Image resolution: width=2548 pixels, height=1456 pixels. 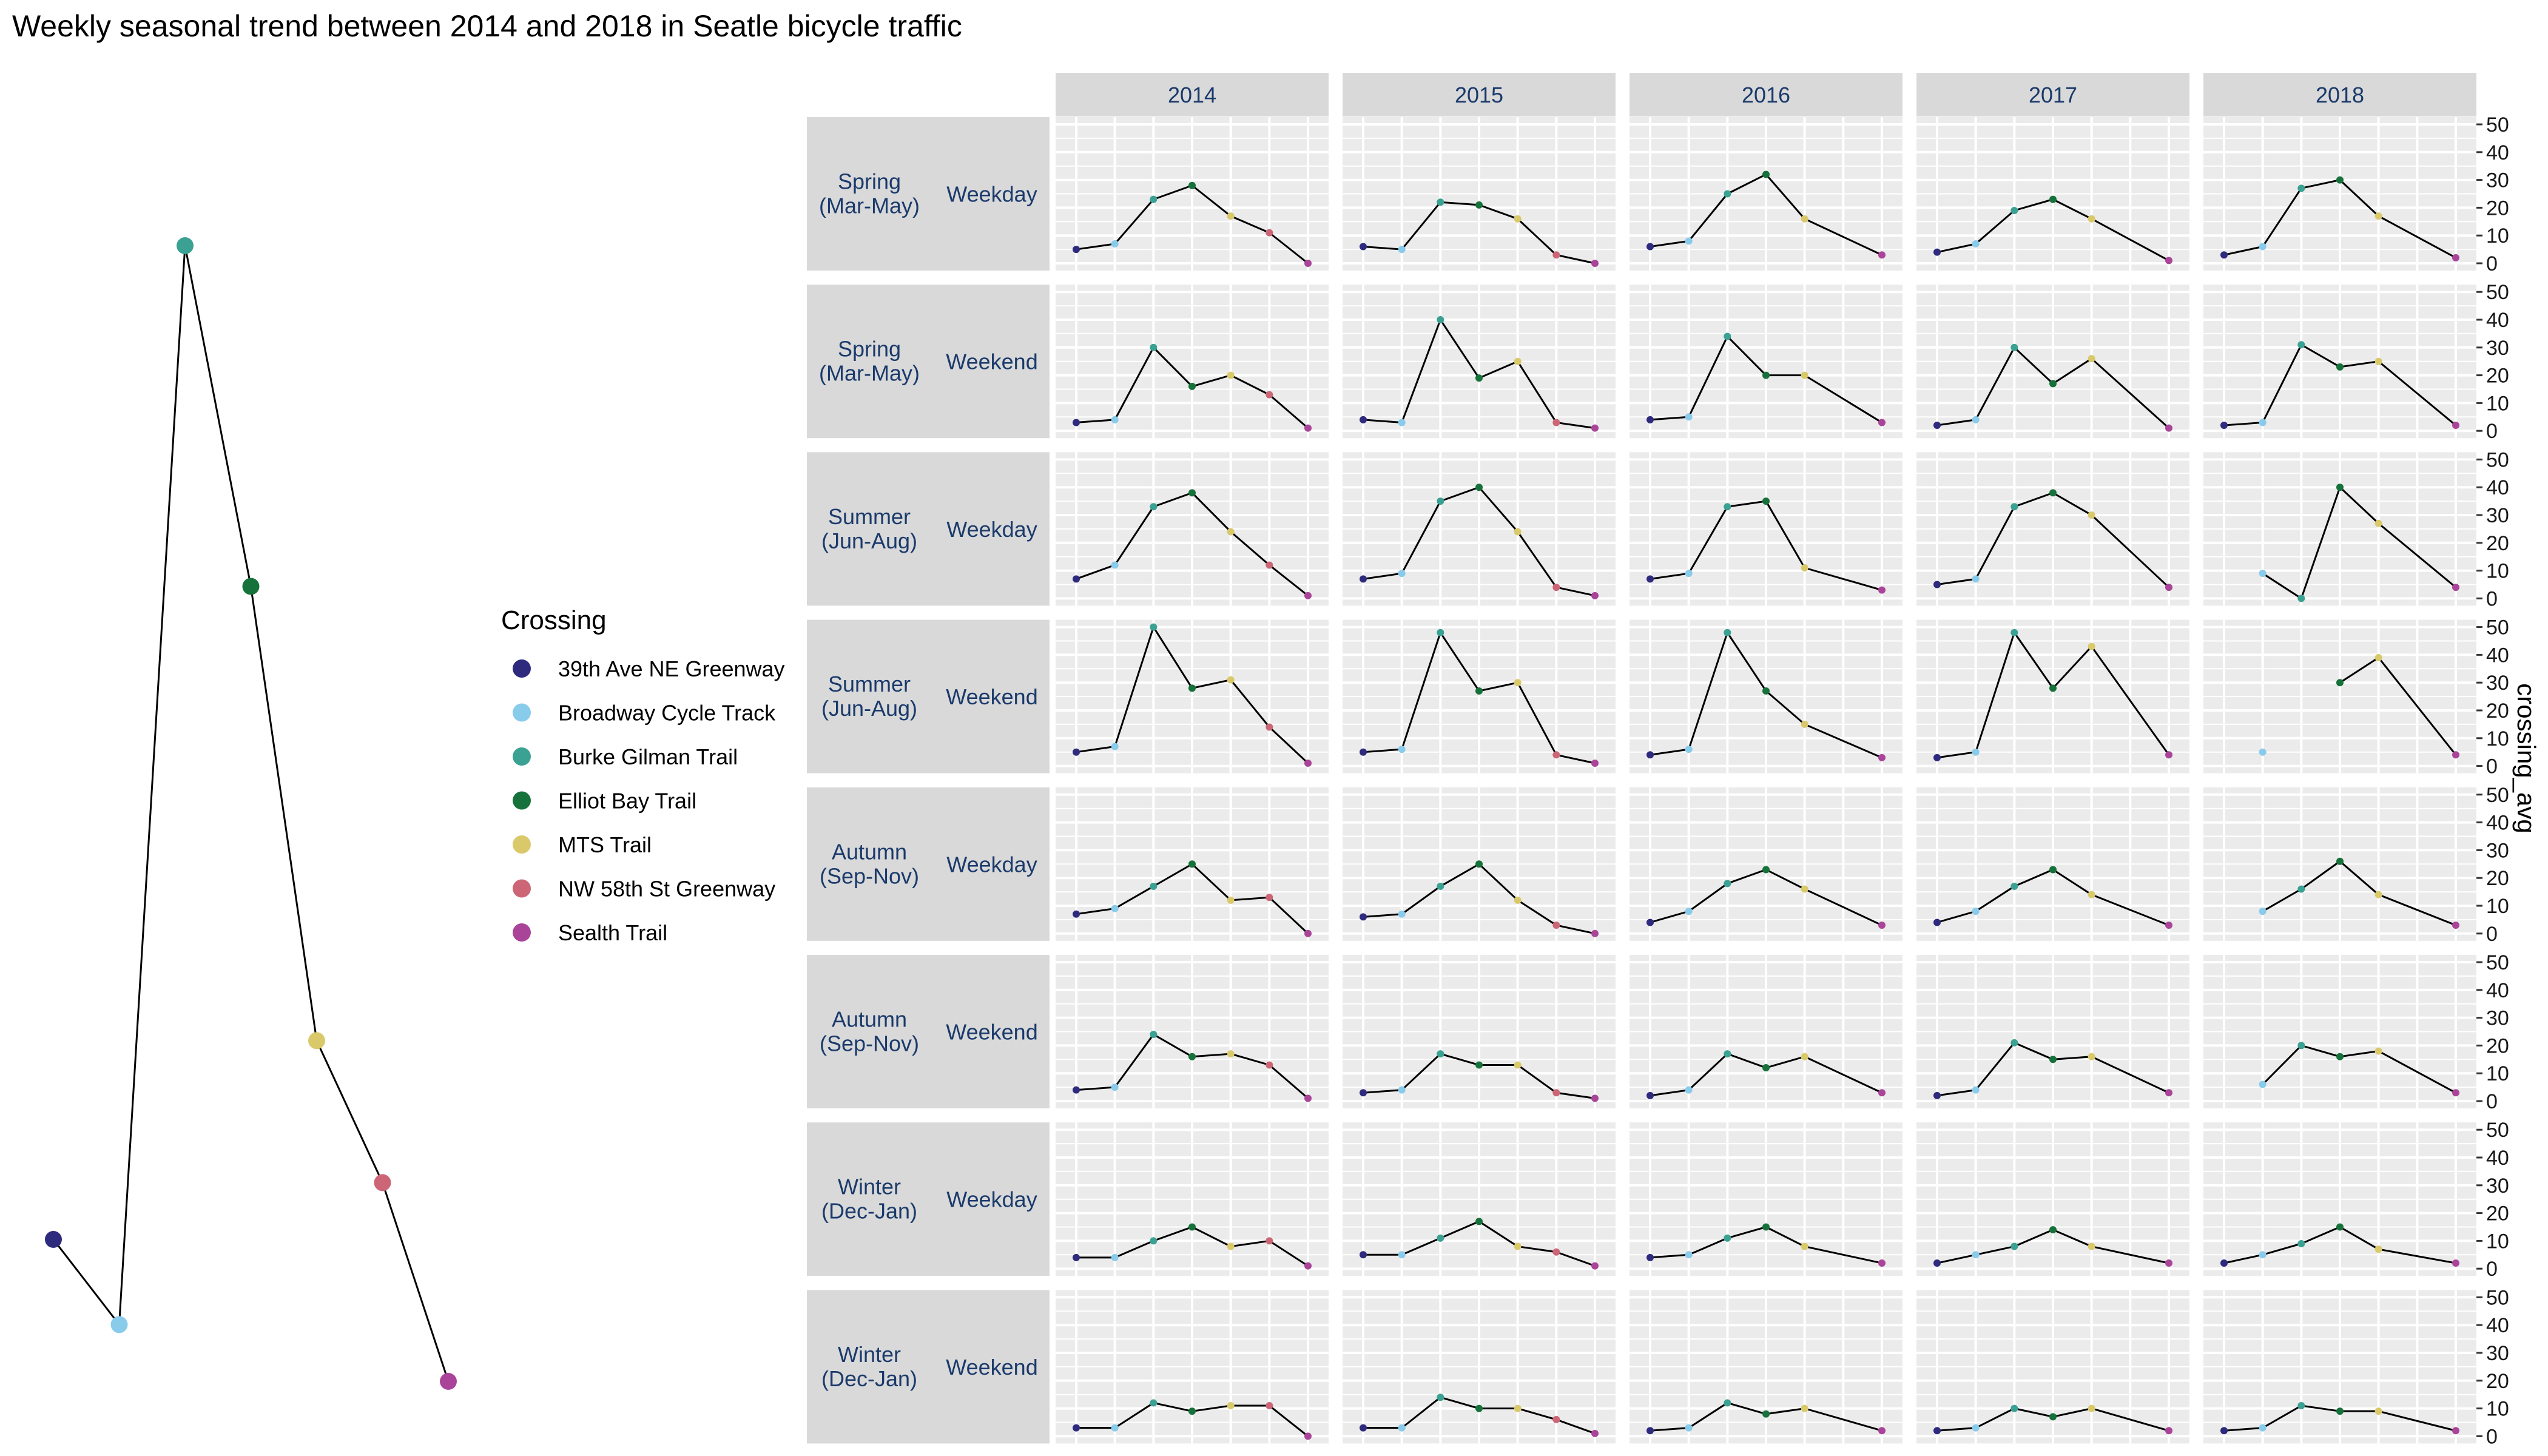 What do you see at coordinates (869, 1199) in the screenshot?
I see `season-label: Winter (Dec-Jan)` at bounding box center [869, 1199].